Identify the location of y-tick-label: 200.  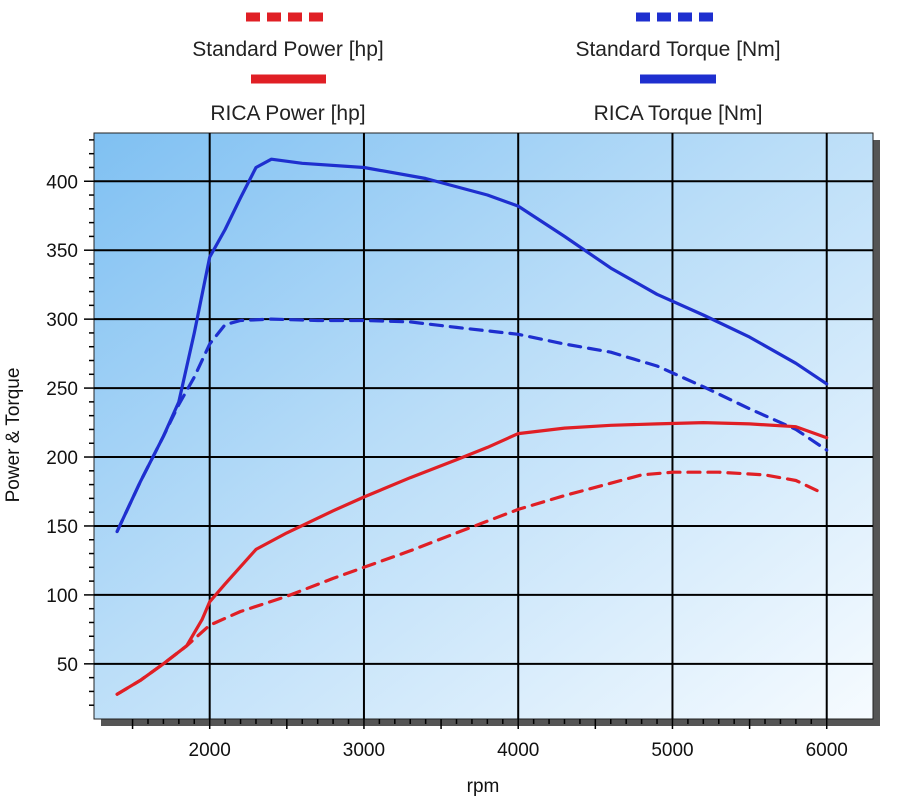
(62, 458).